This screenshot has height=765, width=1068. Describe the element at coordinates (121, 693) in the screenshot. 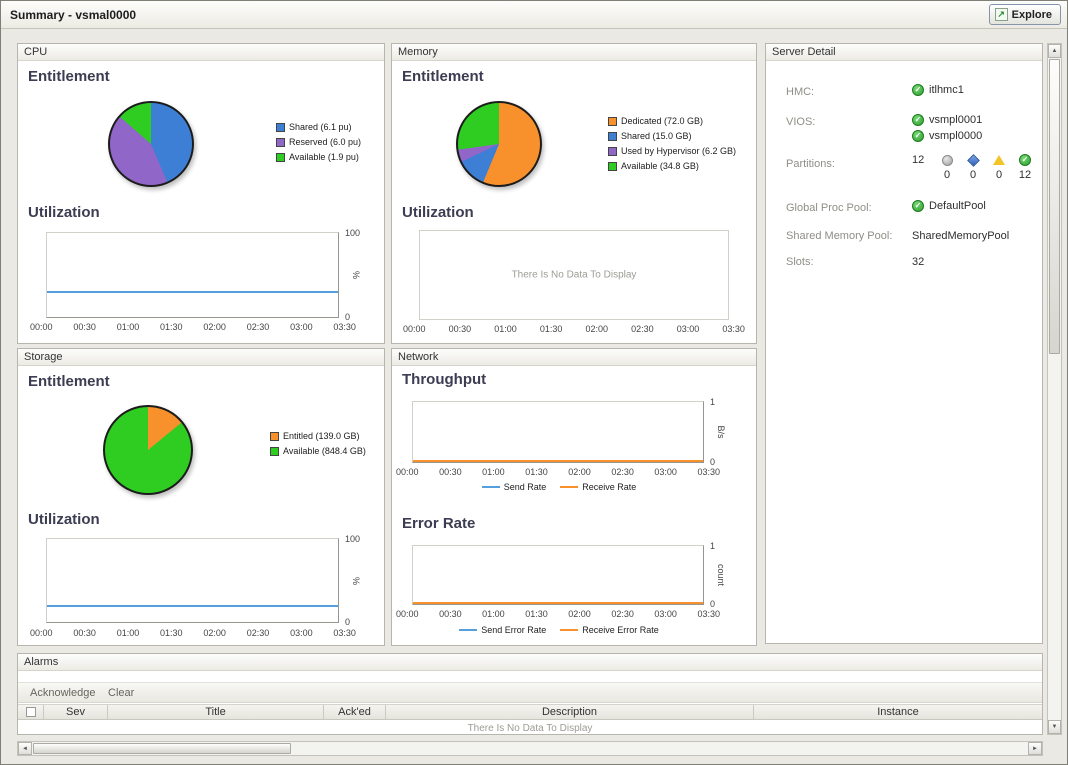

I see `clear-button: Clear` at that location.